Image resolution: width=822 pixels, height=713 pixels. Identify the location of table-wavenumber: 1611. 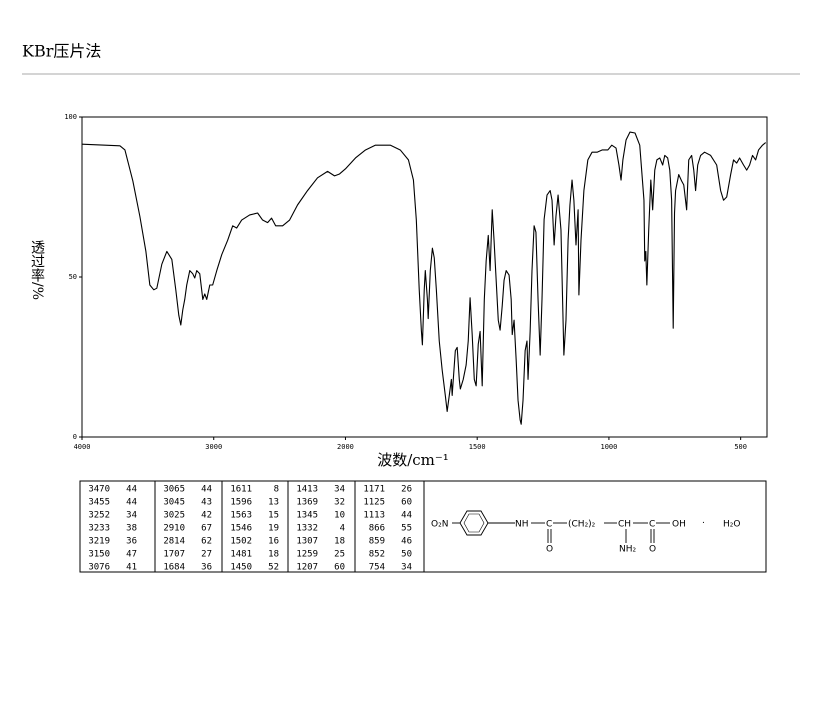
(241, 490).